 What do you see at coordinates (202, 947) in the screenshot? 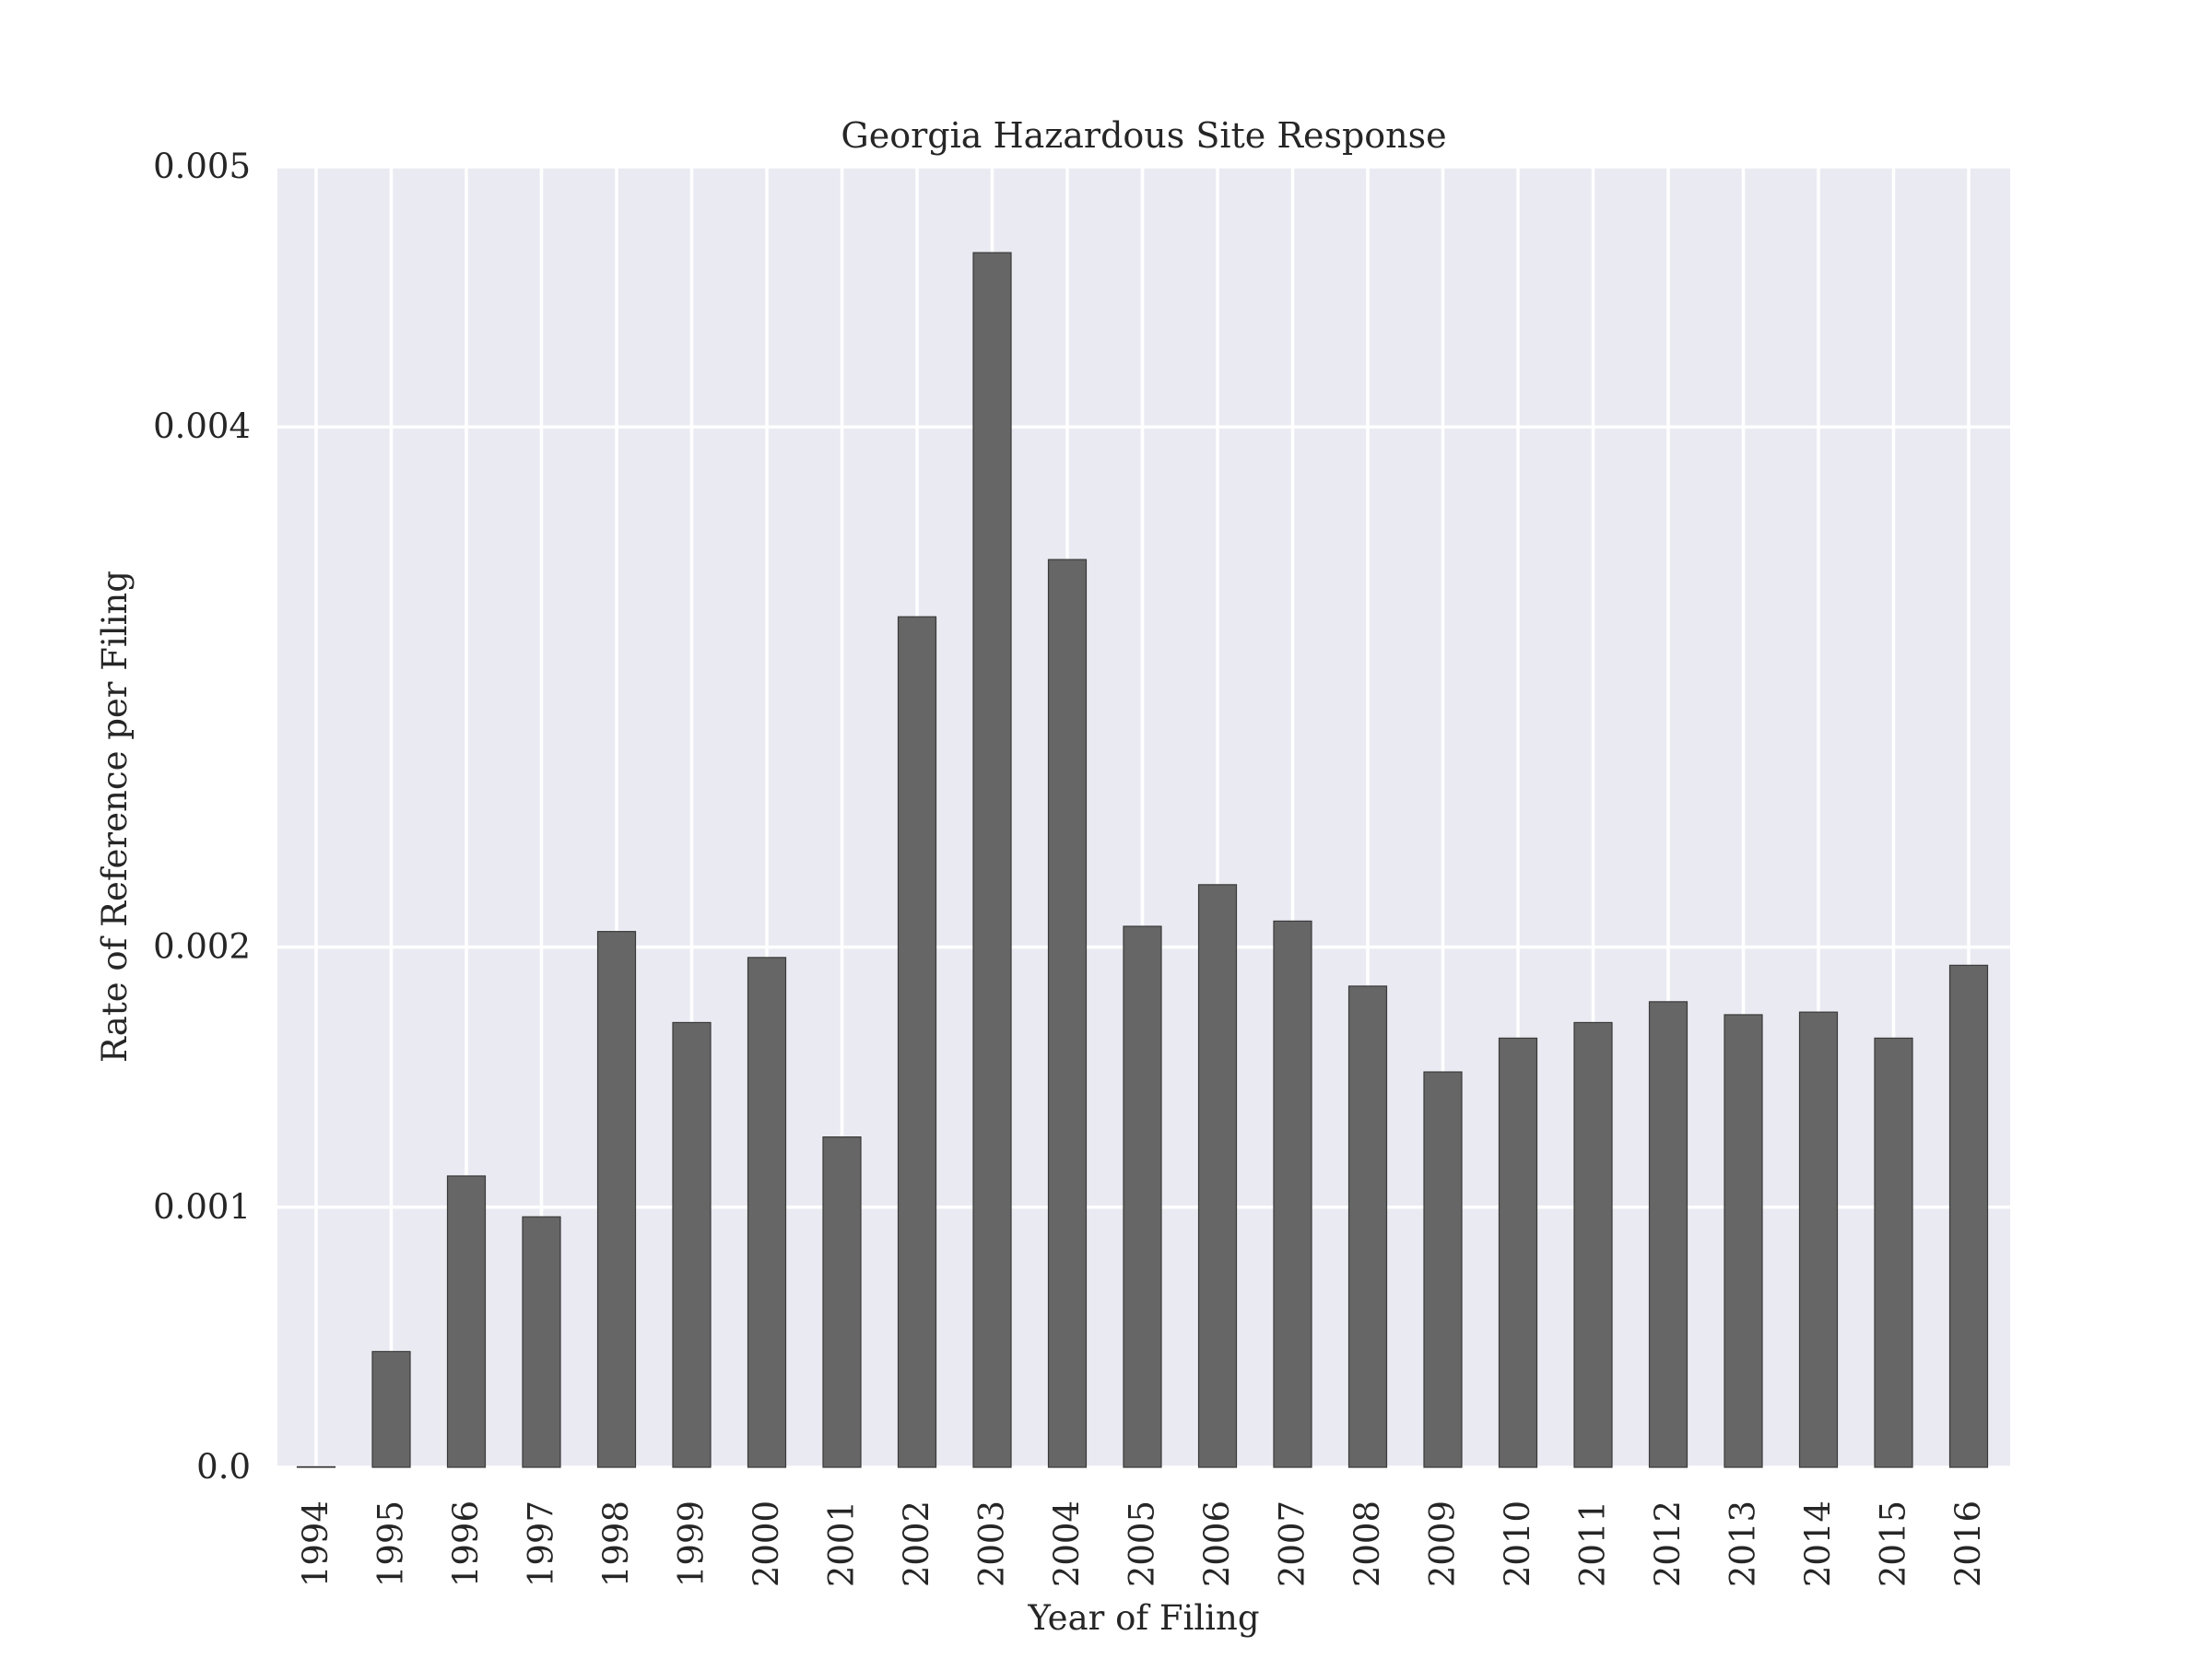
I see `y-tick-label: 0.002` at bounding box center [202, 947].